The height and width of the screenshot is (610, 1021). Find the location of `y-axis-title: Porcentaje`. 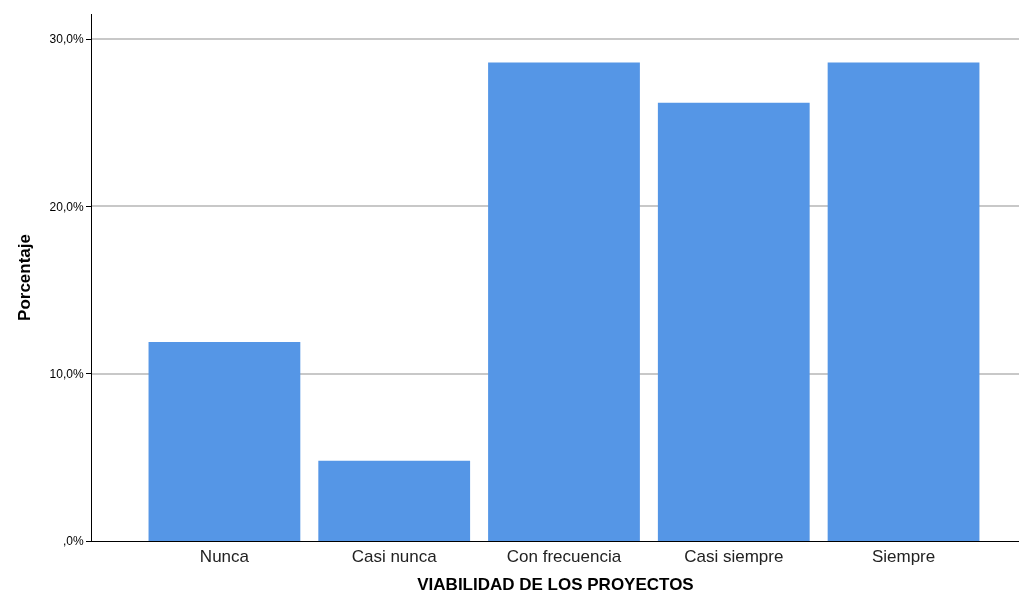

y-axis-title: Porcentaje is located at coordinates (25, 277).